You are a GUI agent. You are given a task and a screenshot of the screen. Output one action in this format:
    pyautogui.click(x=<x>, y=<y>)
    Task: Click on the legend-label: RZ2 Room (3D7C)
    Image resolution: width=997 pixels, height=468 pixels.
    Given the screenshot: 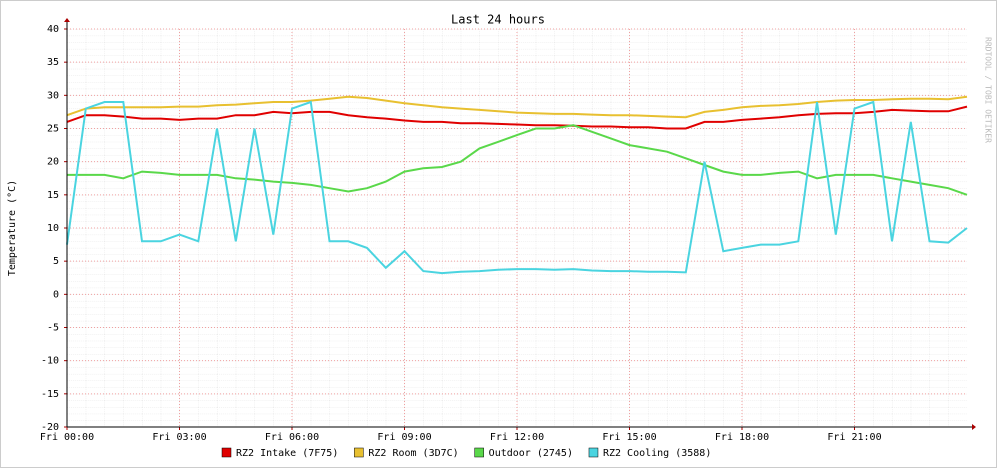 What is the action you would take?
    pyautogui.click(x=413, y=453)
    